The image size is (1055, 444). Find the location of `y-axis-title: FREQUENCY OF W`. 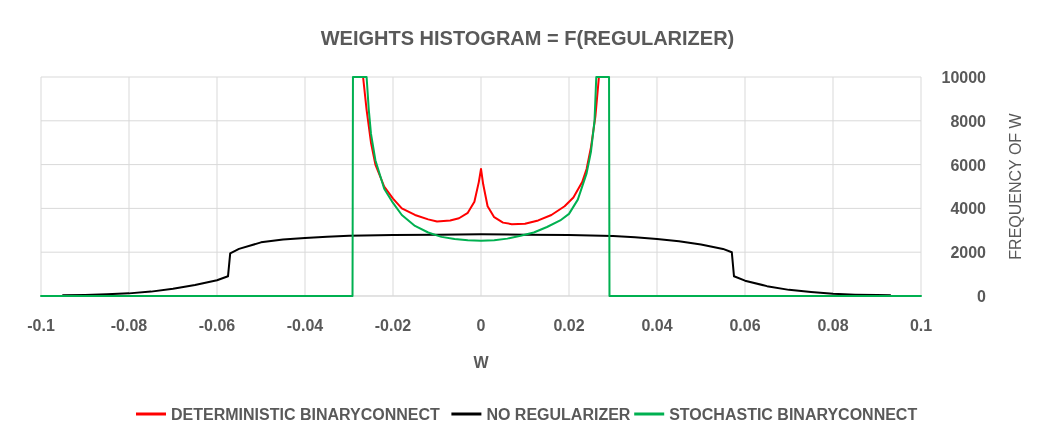

y-axis-title: FREQUENCY OF W is located at coordinates (1015, 186).